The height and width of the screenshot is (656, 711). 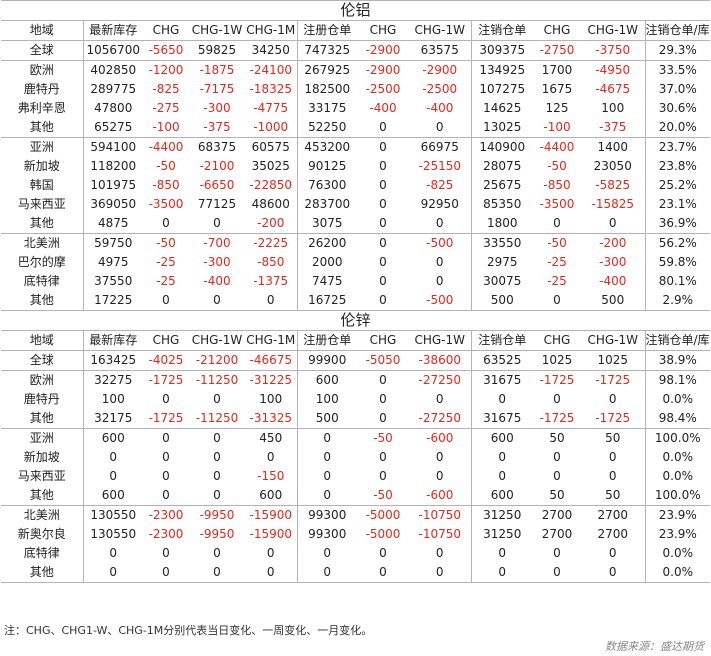 I want to click on cell-chg-1m: -1375, so click(x=271, y=281).